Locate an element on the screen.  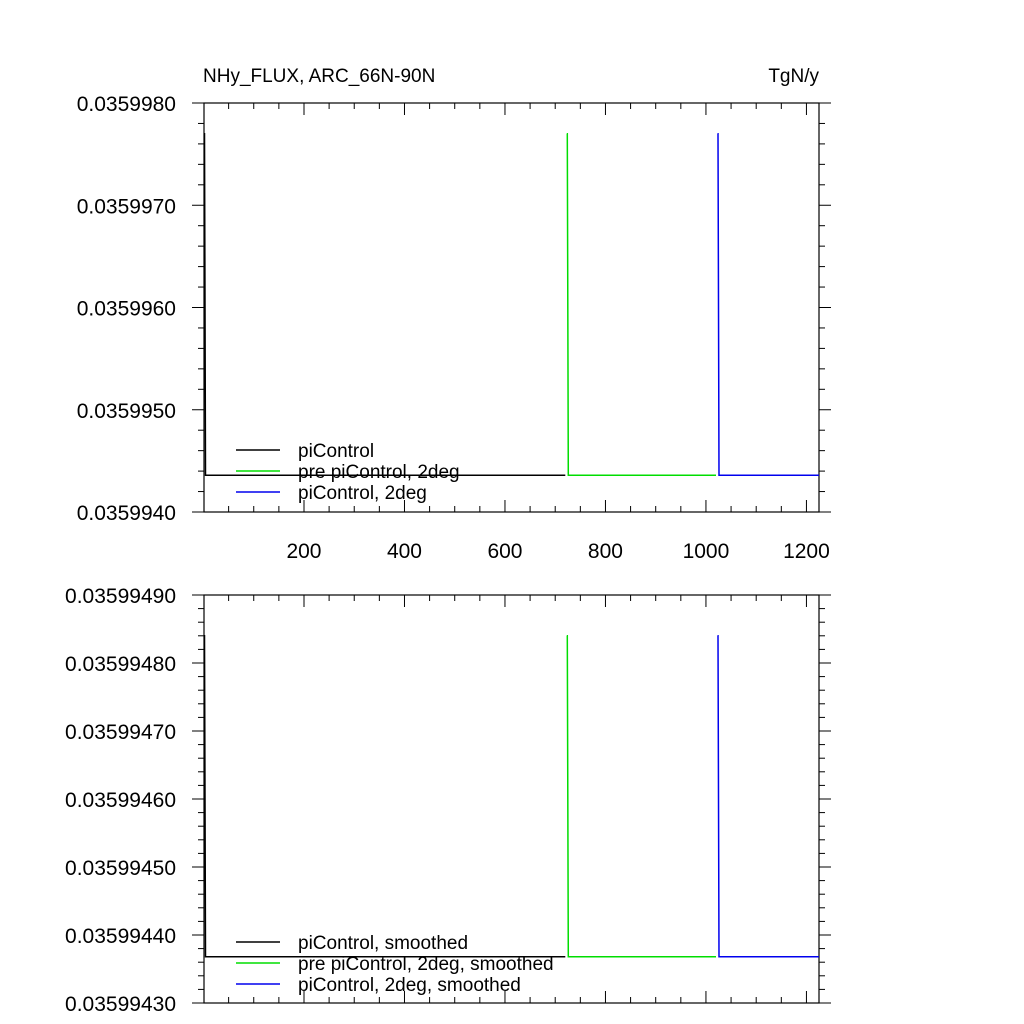
x-tick-label: 400 is located at coordinates (404, 551).